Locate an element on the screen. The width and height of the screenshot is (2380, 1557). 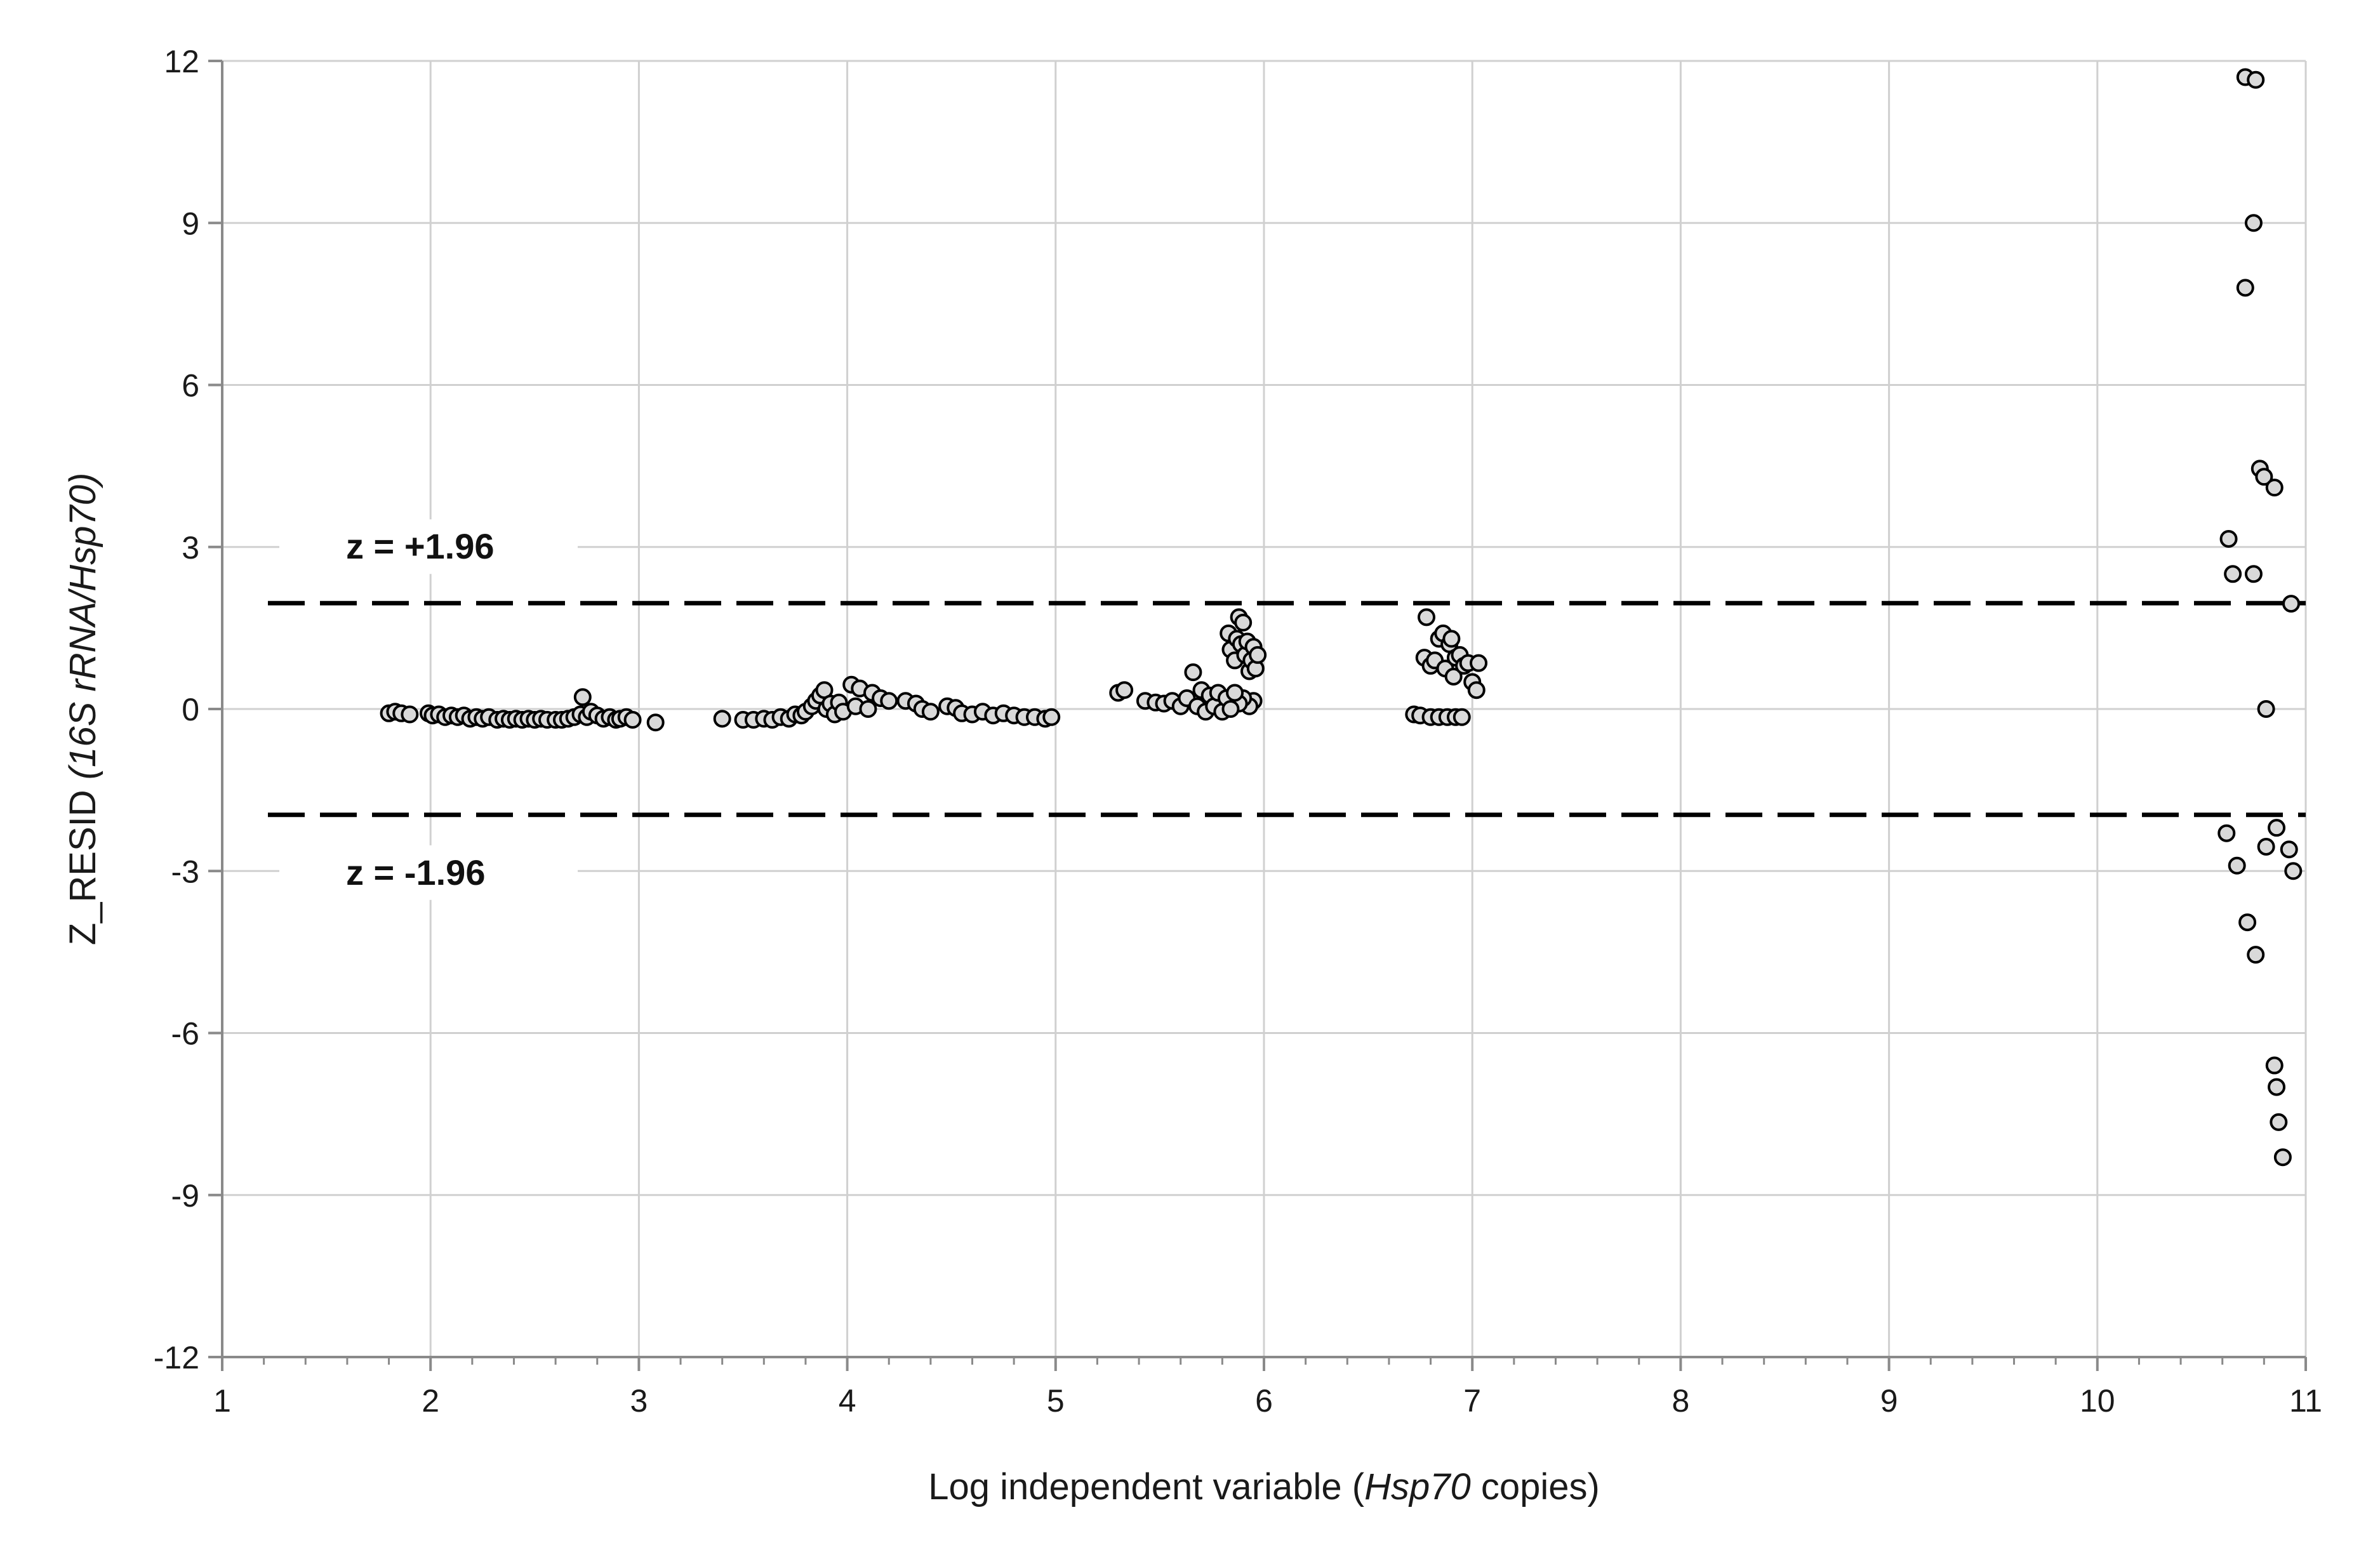
x-axis-title-paren: ( is located at coordinates (1358, 1487).